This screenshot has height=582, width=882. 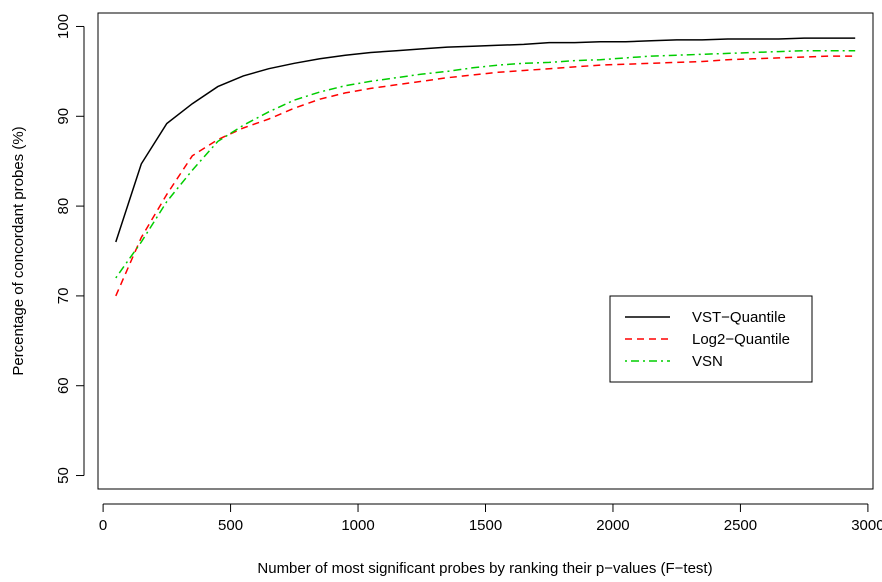 I want to click on legend-label: VSN, so click(x=707, y=361).